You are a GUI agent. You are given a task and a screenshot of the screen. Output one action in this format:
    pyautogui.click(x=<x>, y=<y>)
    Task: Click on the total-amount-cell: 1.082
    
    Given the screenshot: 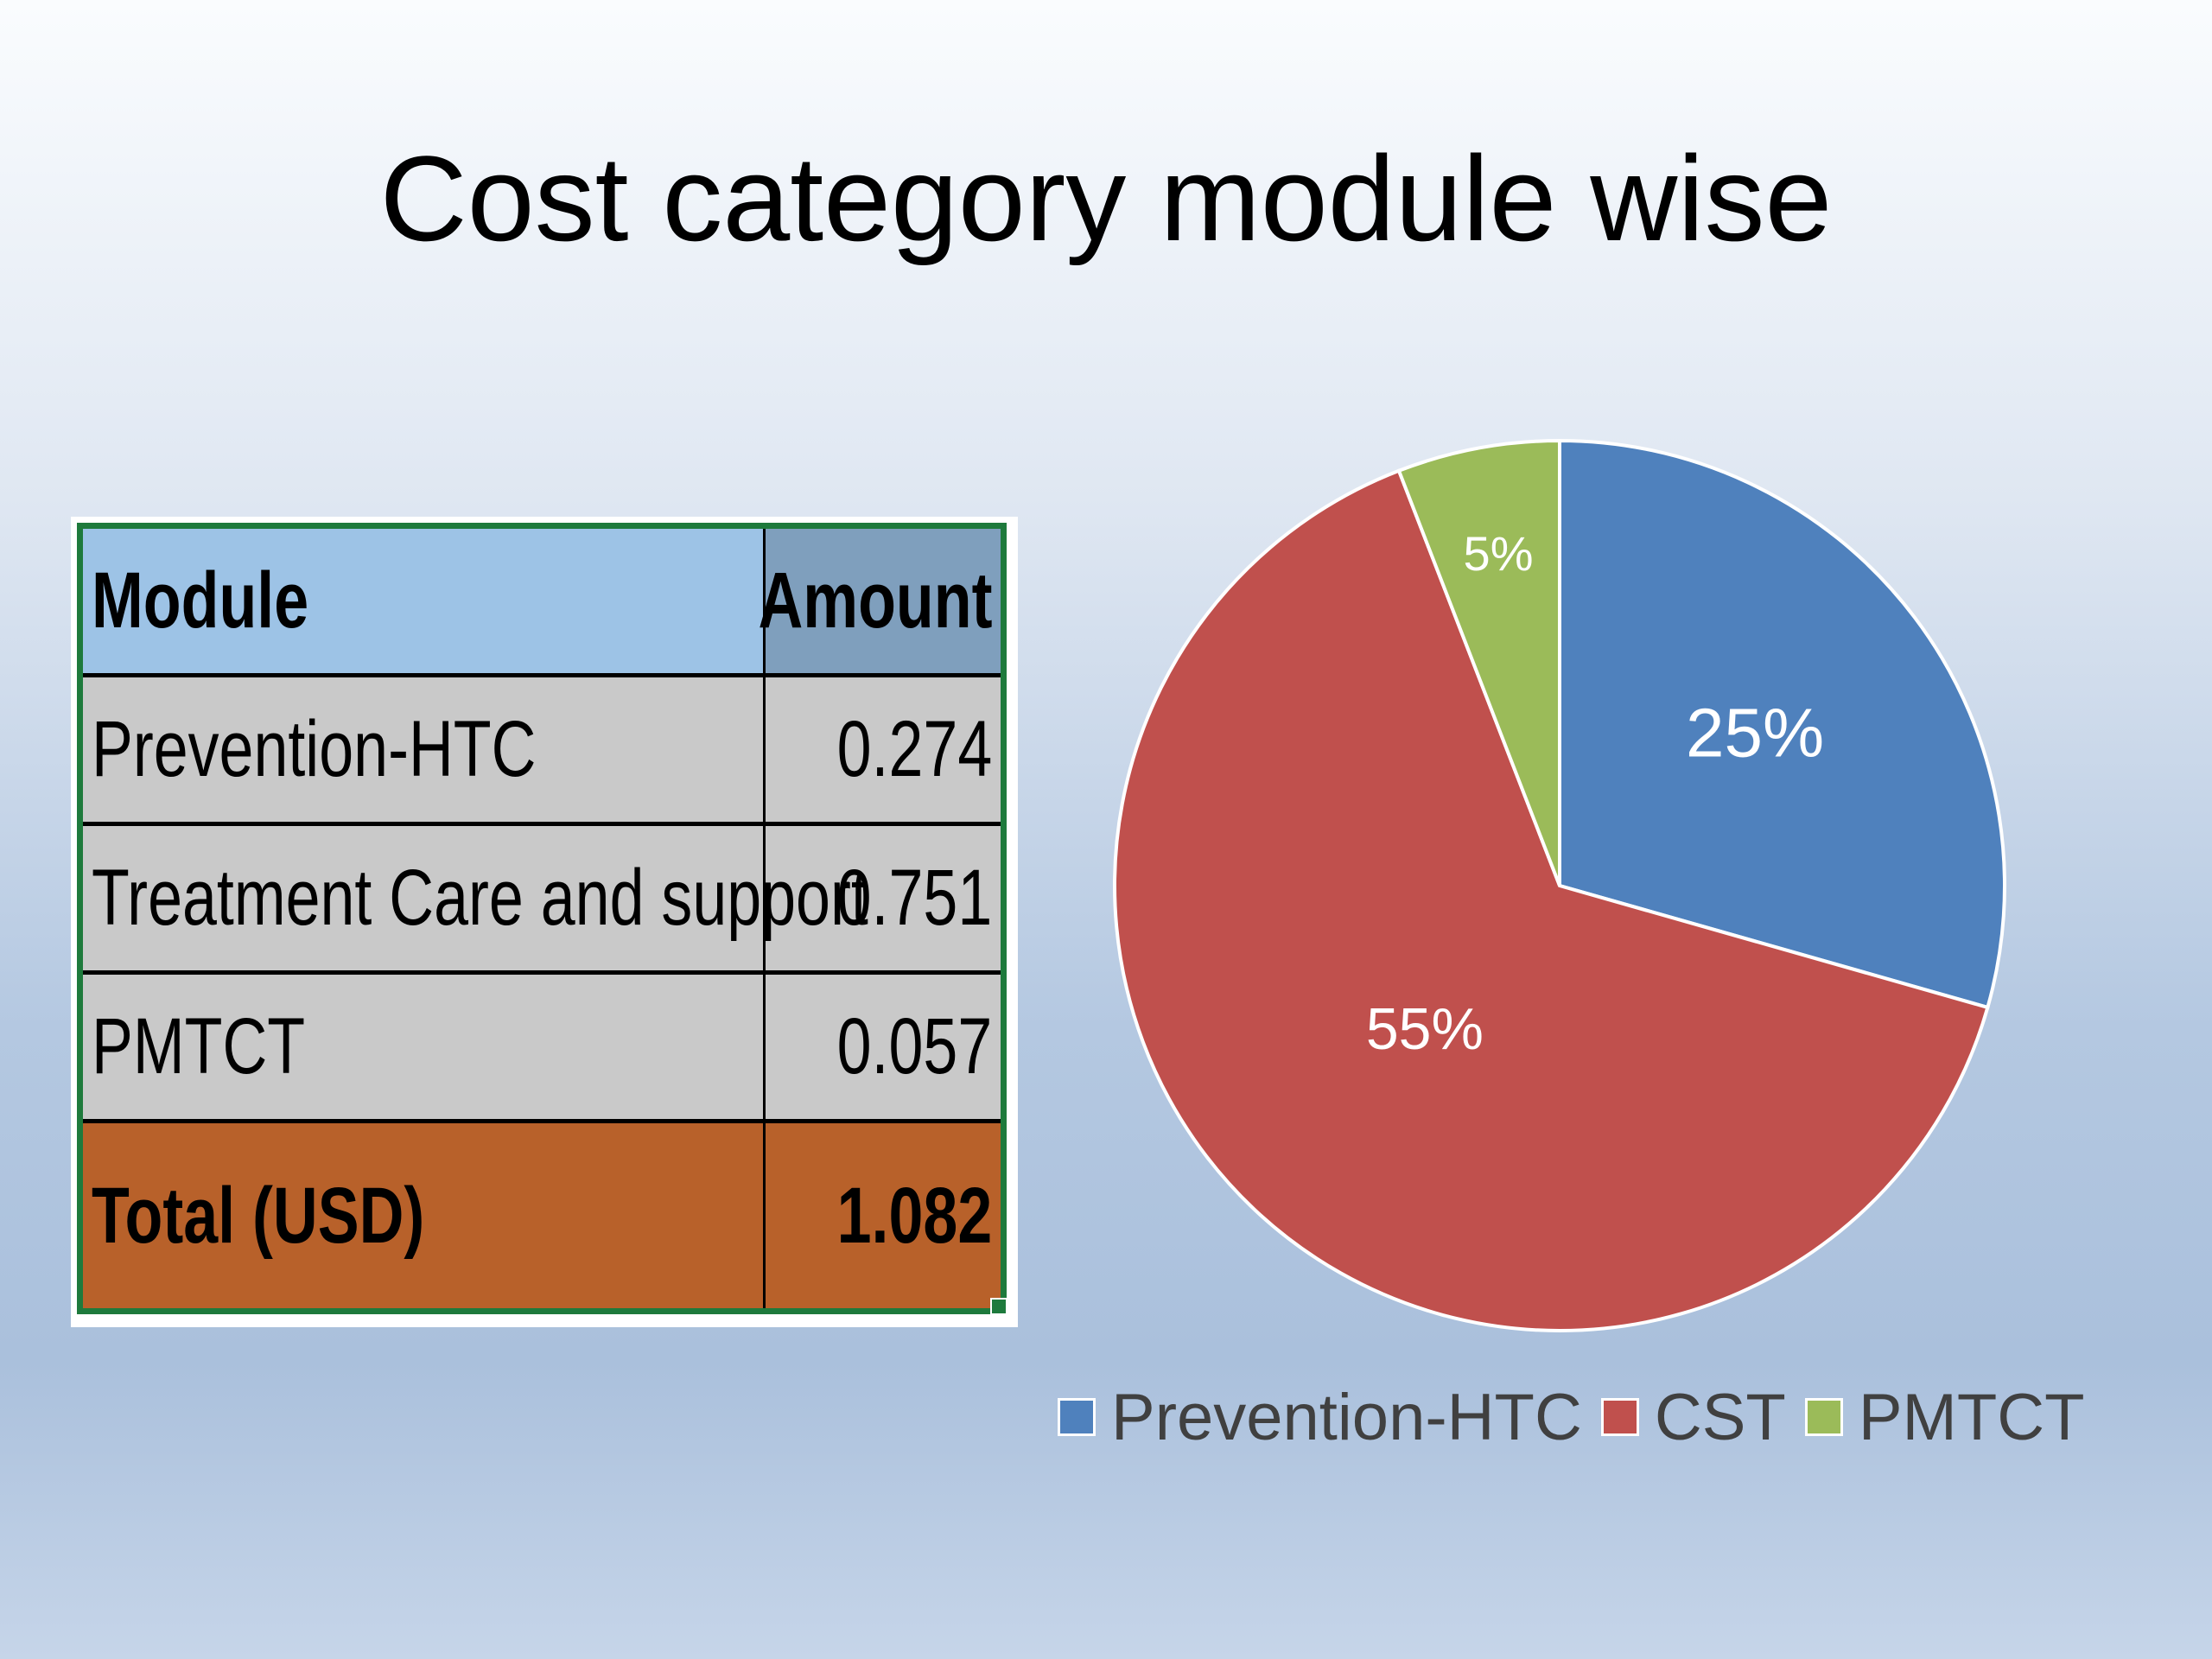 What is the action you would take?
    pyautogui.click(x=883, y=1215)
    